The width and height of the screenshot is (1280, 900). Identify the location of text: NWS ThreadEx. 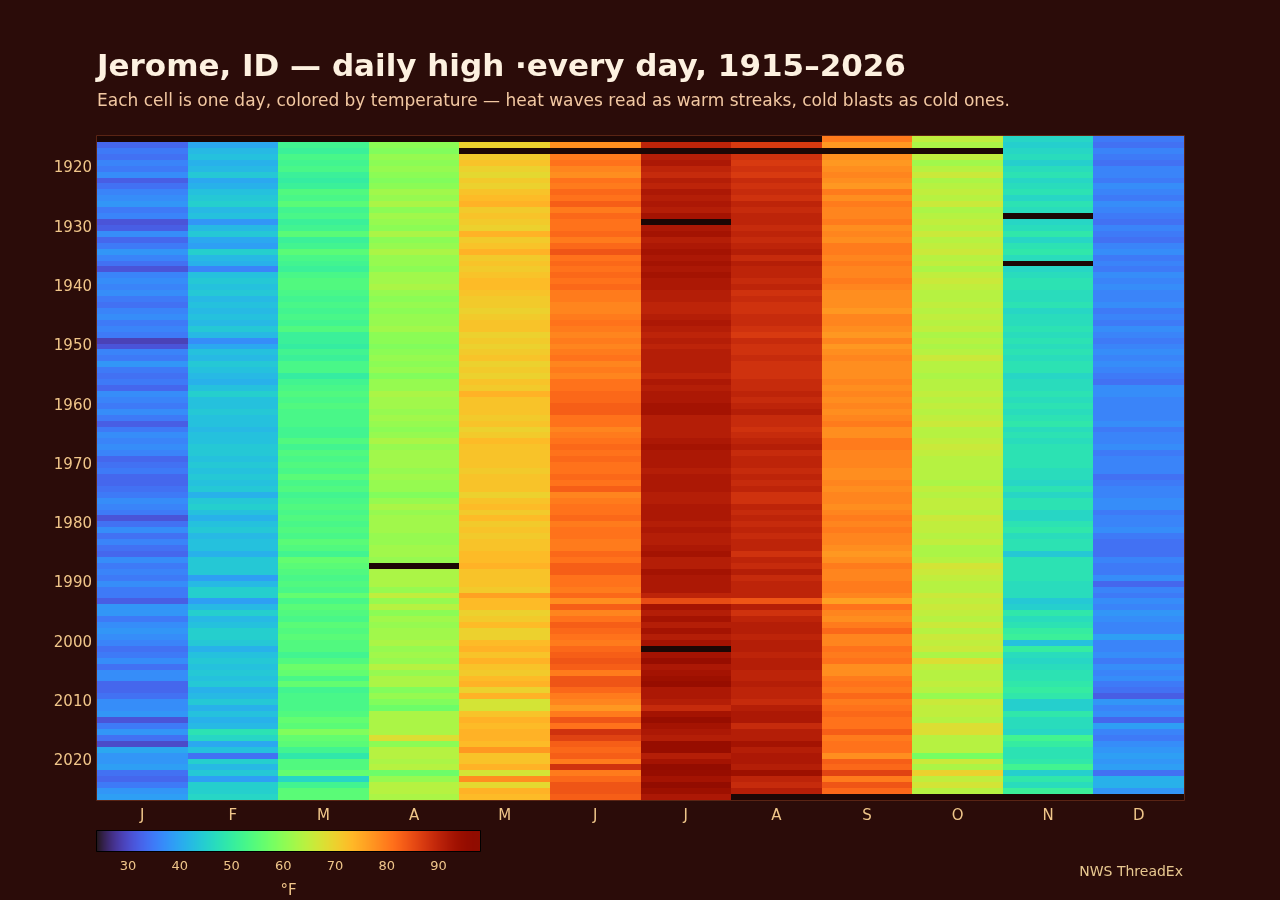
(1131, 871).